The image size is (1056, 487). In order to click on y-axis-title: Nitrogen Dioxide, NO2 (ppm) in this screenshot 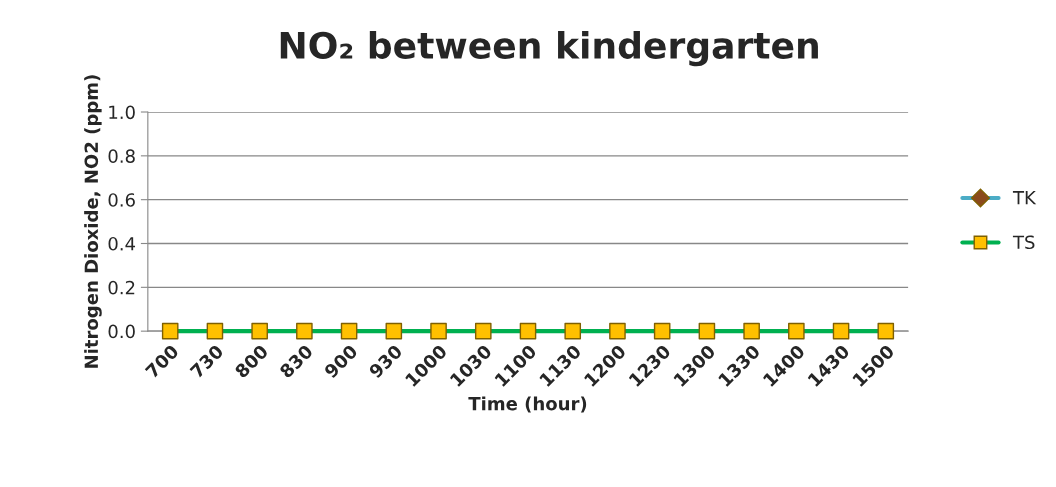, I will do `click(93, 221)`.